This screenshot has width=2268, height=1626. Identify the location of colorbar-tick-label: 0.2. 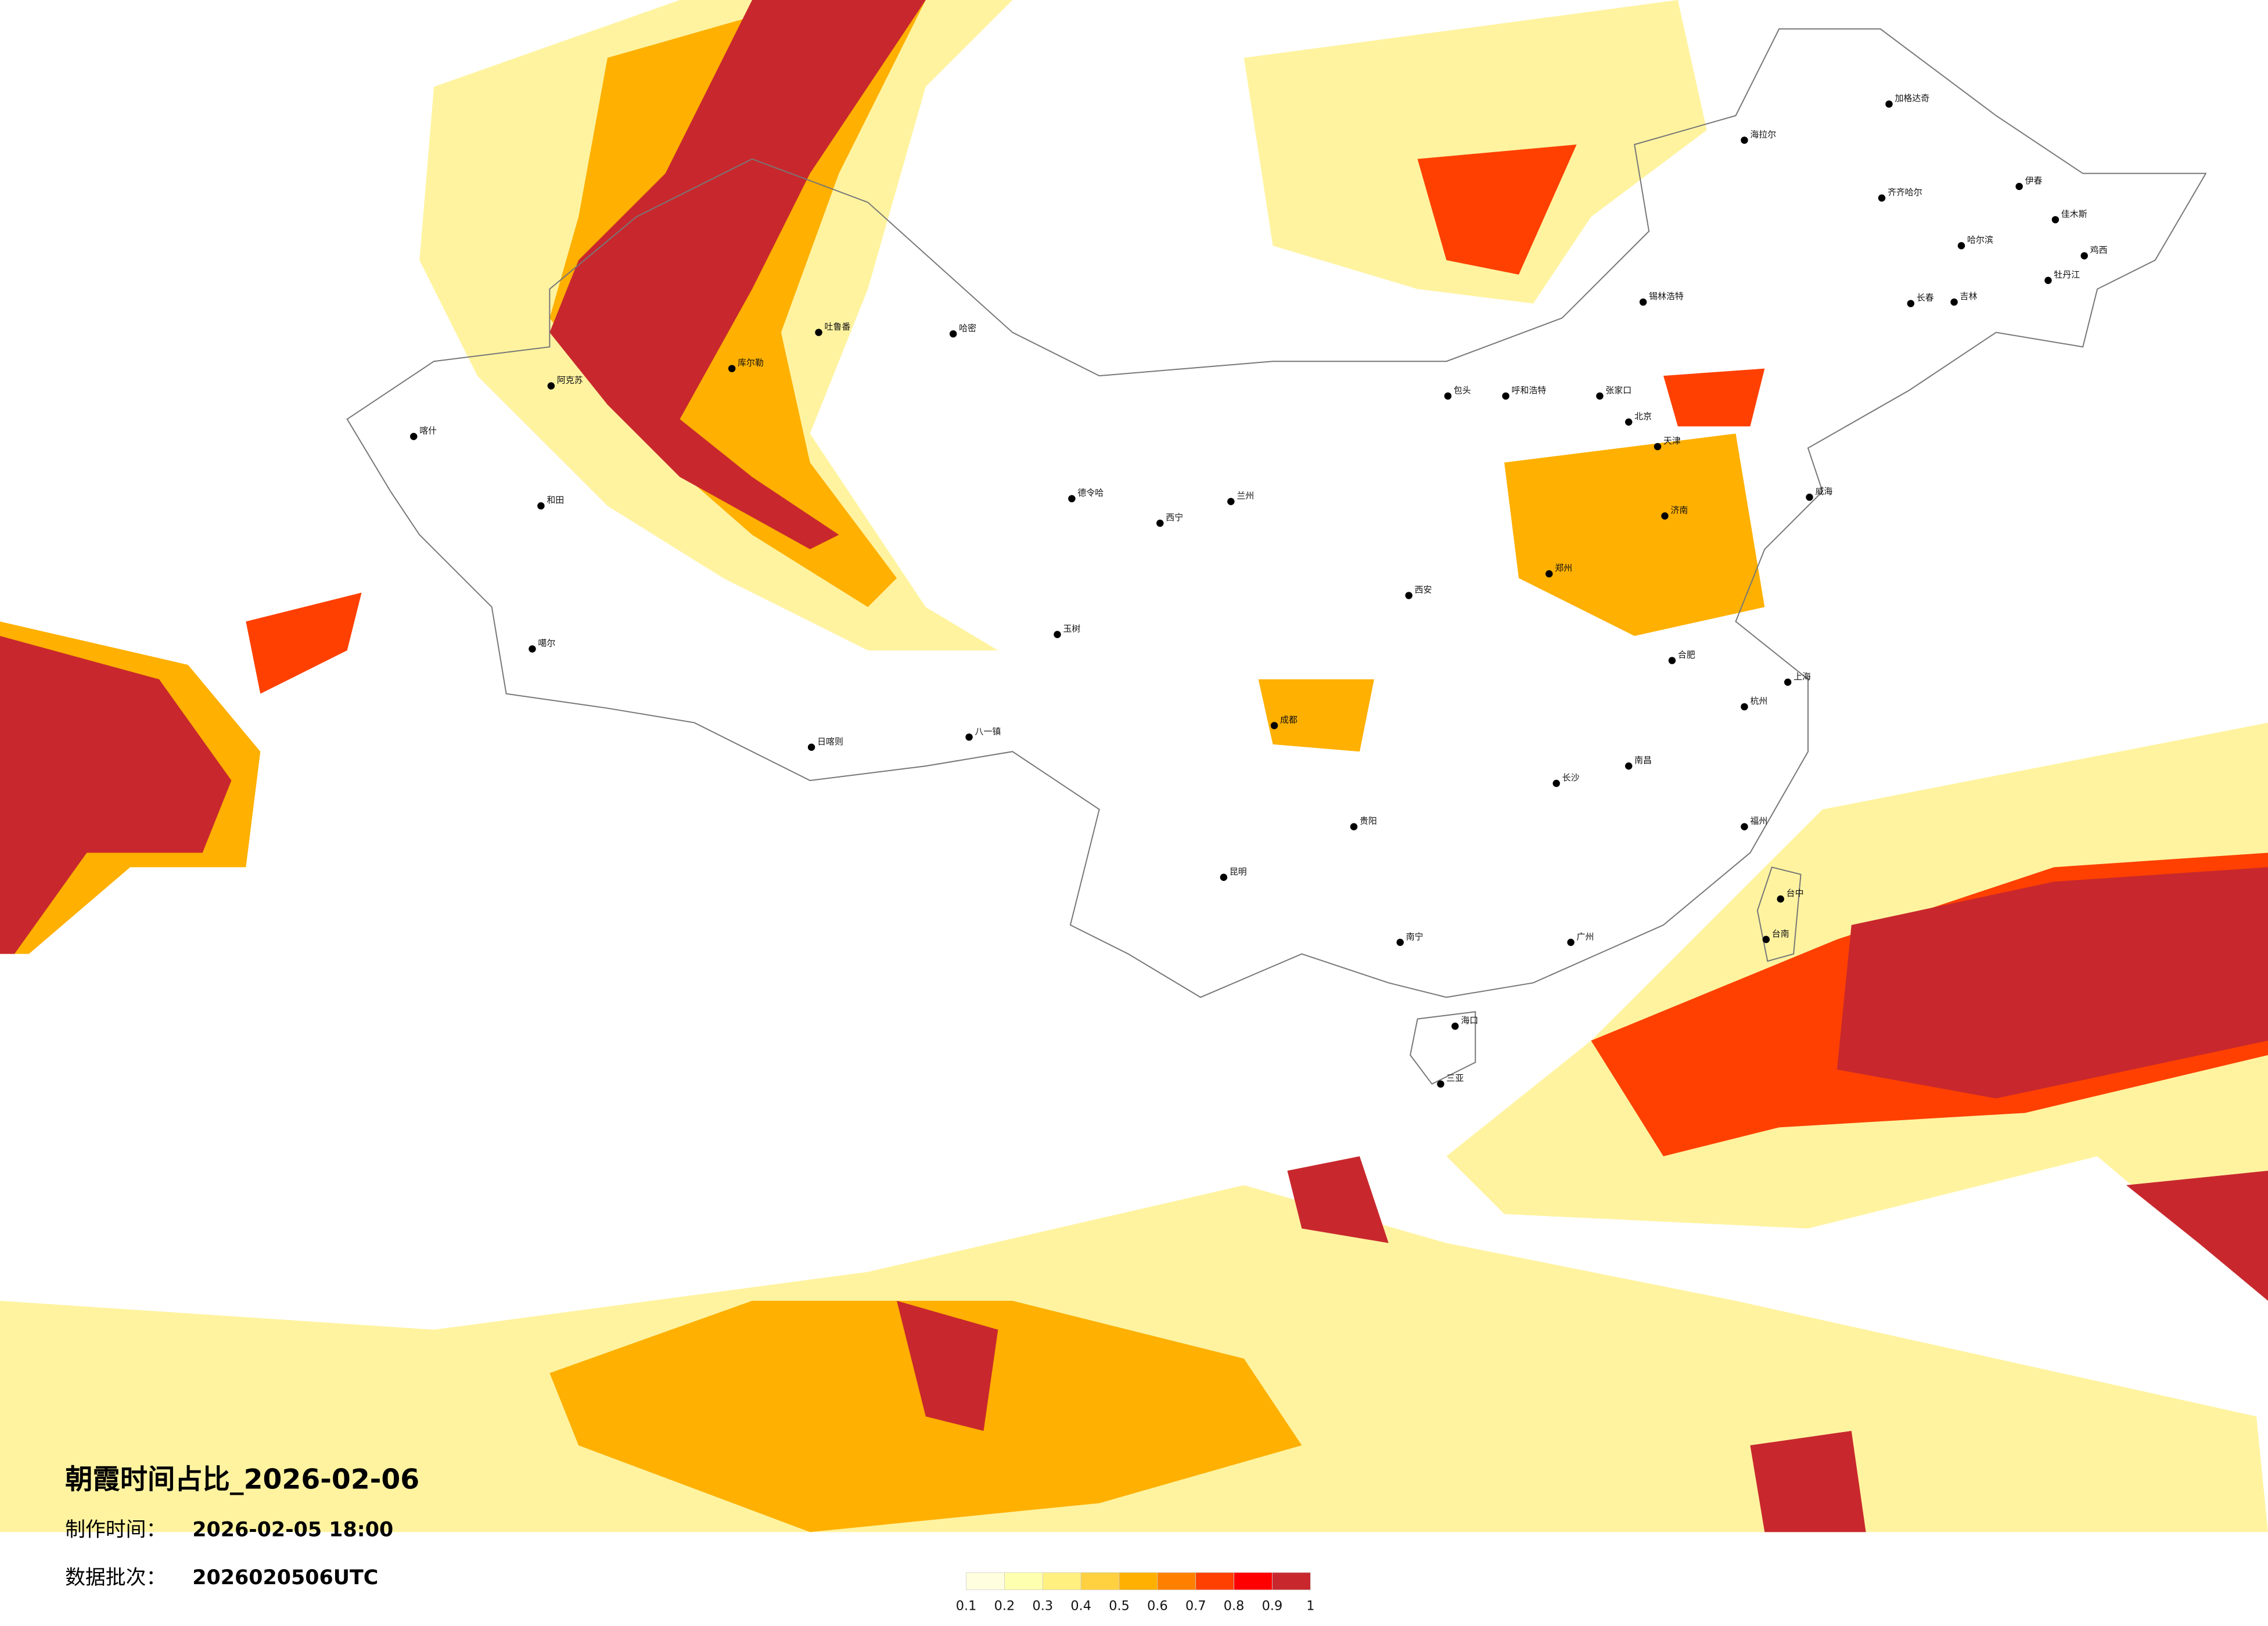
(1004, 1606).